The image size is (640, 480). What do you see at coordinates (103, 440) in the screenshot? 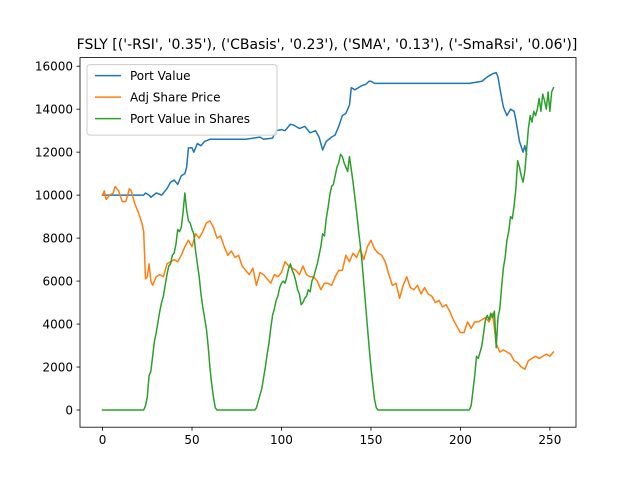
I see `x-tick-label: 0` at bounding box center [103, 440].